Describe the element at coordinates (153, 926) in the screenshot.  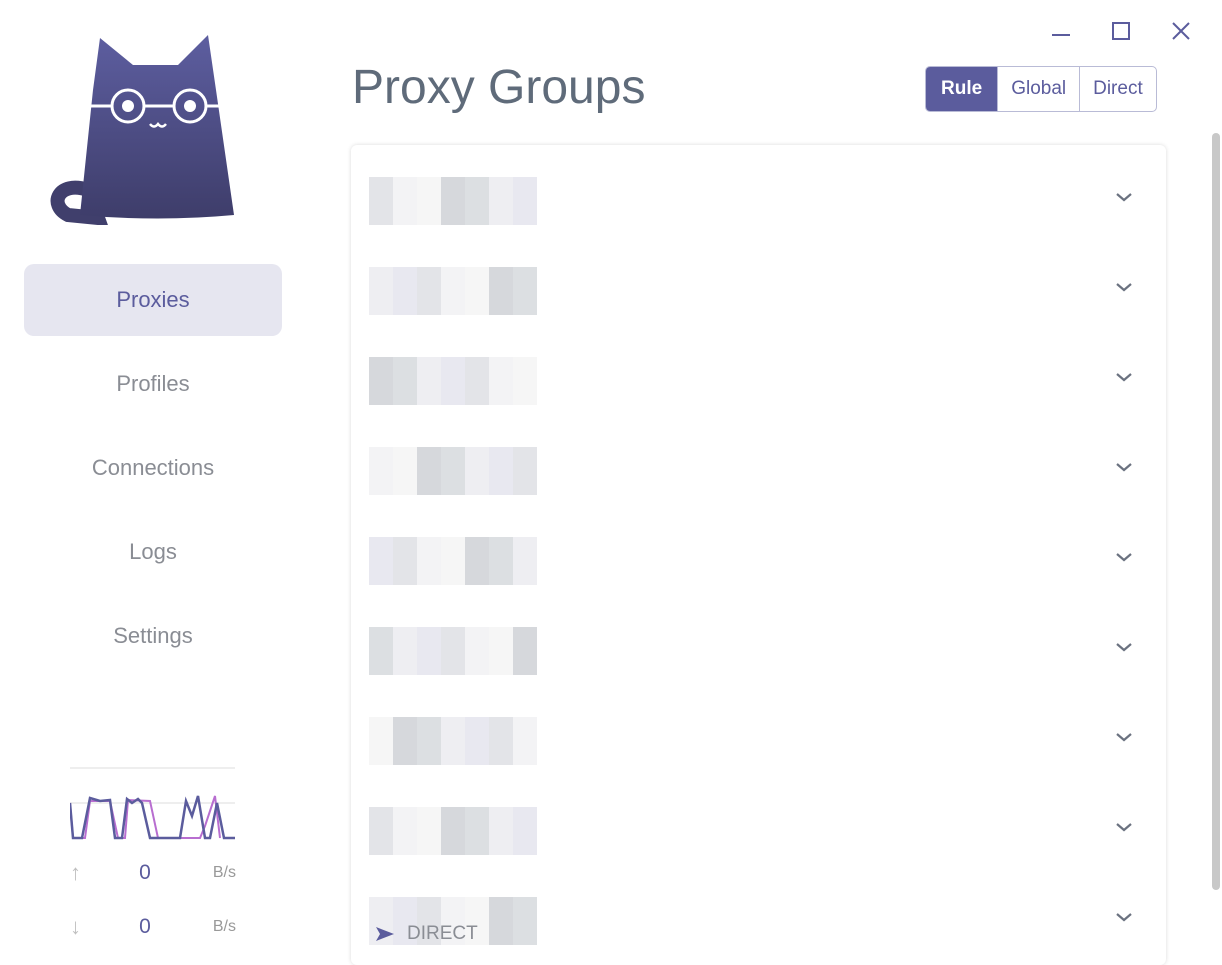
I see `download-speed: ↓ 0 B/s` at that location.